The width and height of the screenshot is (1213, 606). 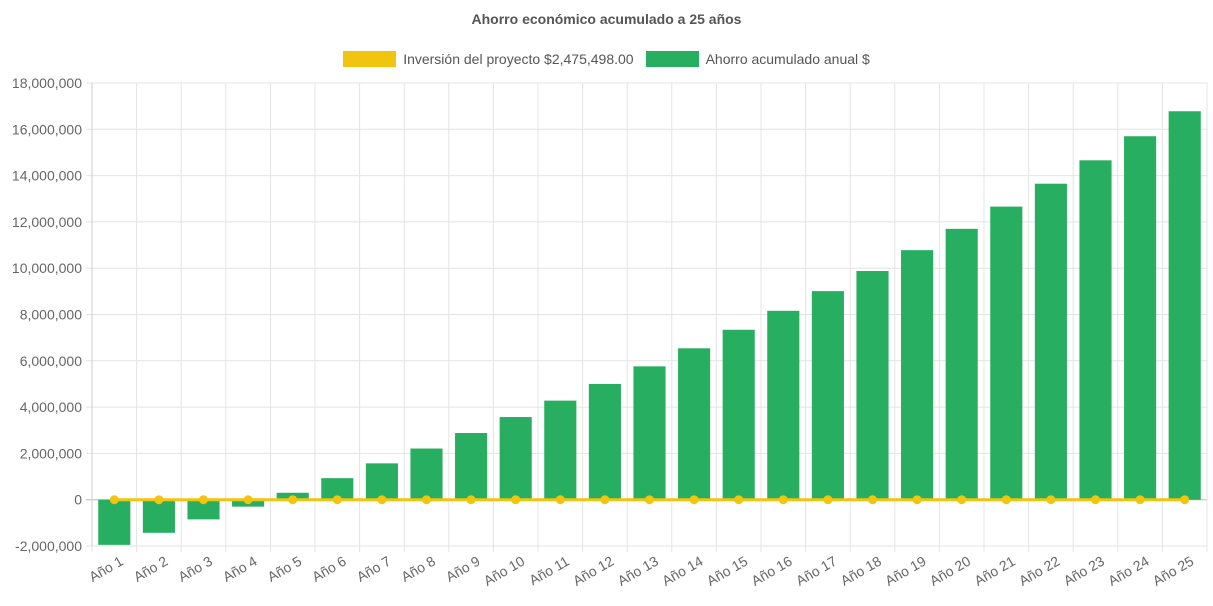 What do you see at coordinates (47, 176) in the screenshot?
I see `y-tick-label: 14,000,000` at bounding box center [47, 176].